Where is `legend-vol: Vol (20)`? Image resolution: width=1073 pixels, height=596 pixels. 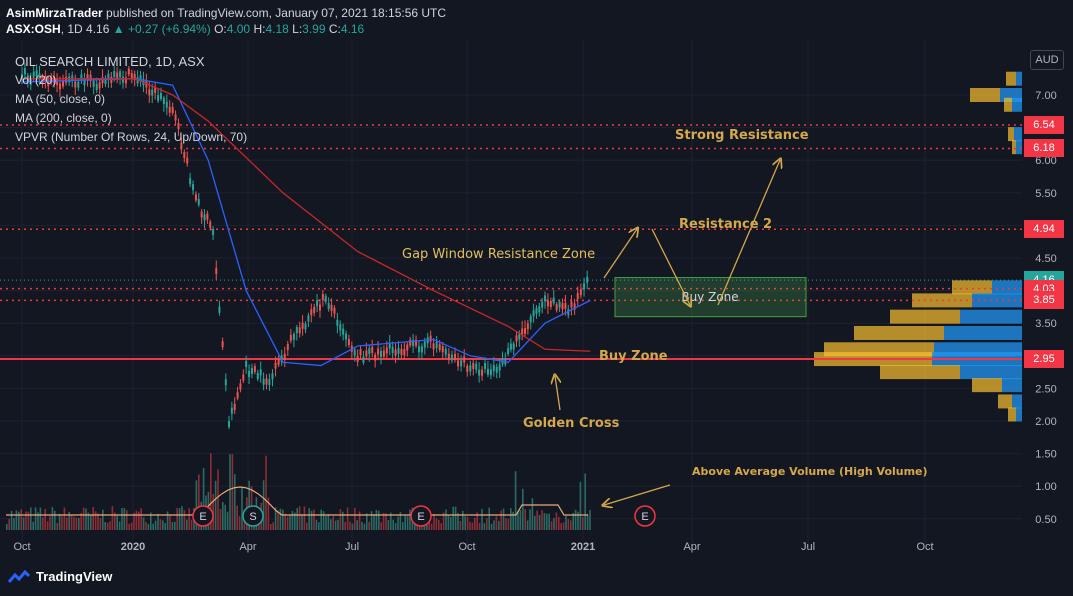
legend-vol: Vol (20) is located at coordinates (36, 80).